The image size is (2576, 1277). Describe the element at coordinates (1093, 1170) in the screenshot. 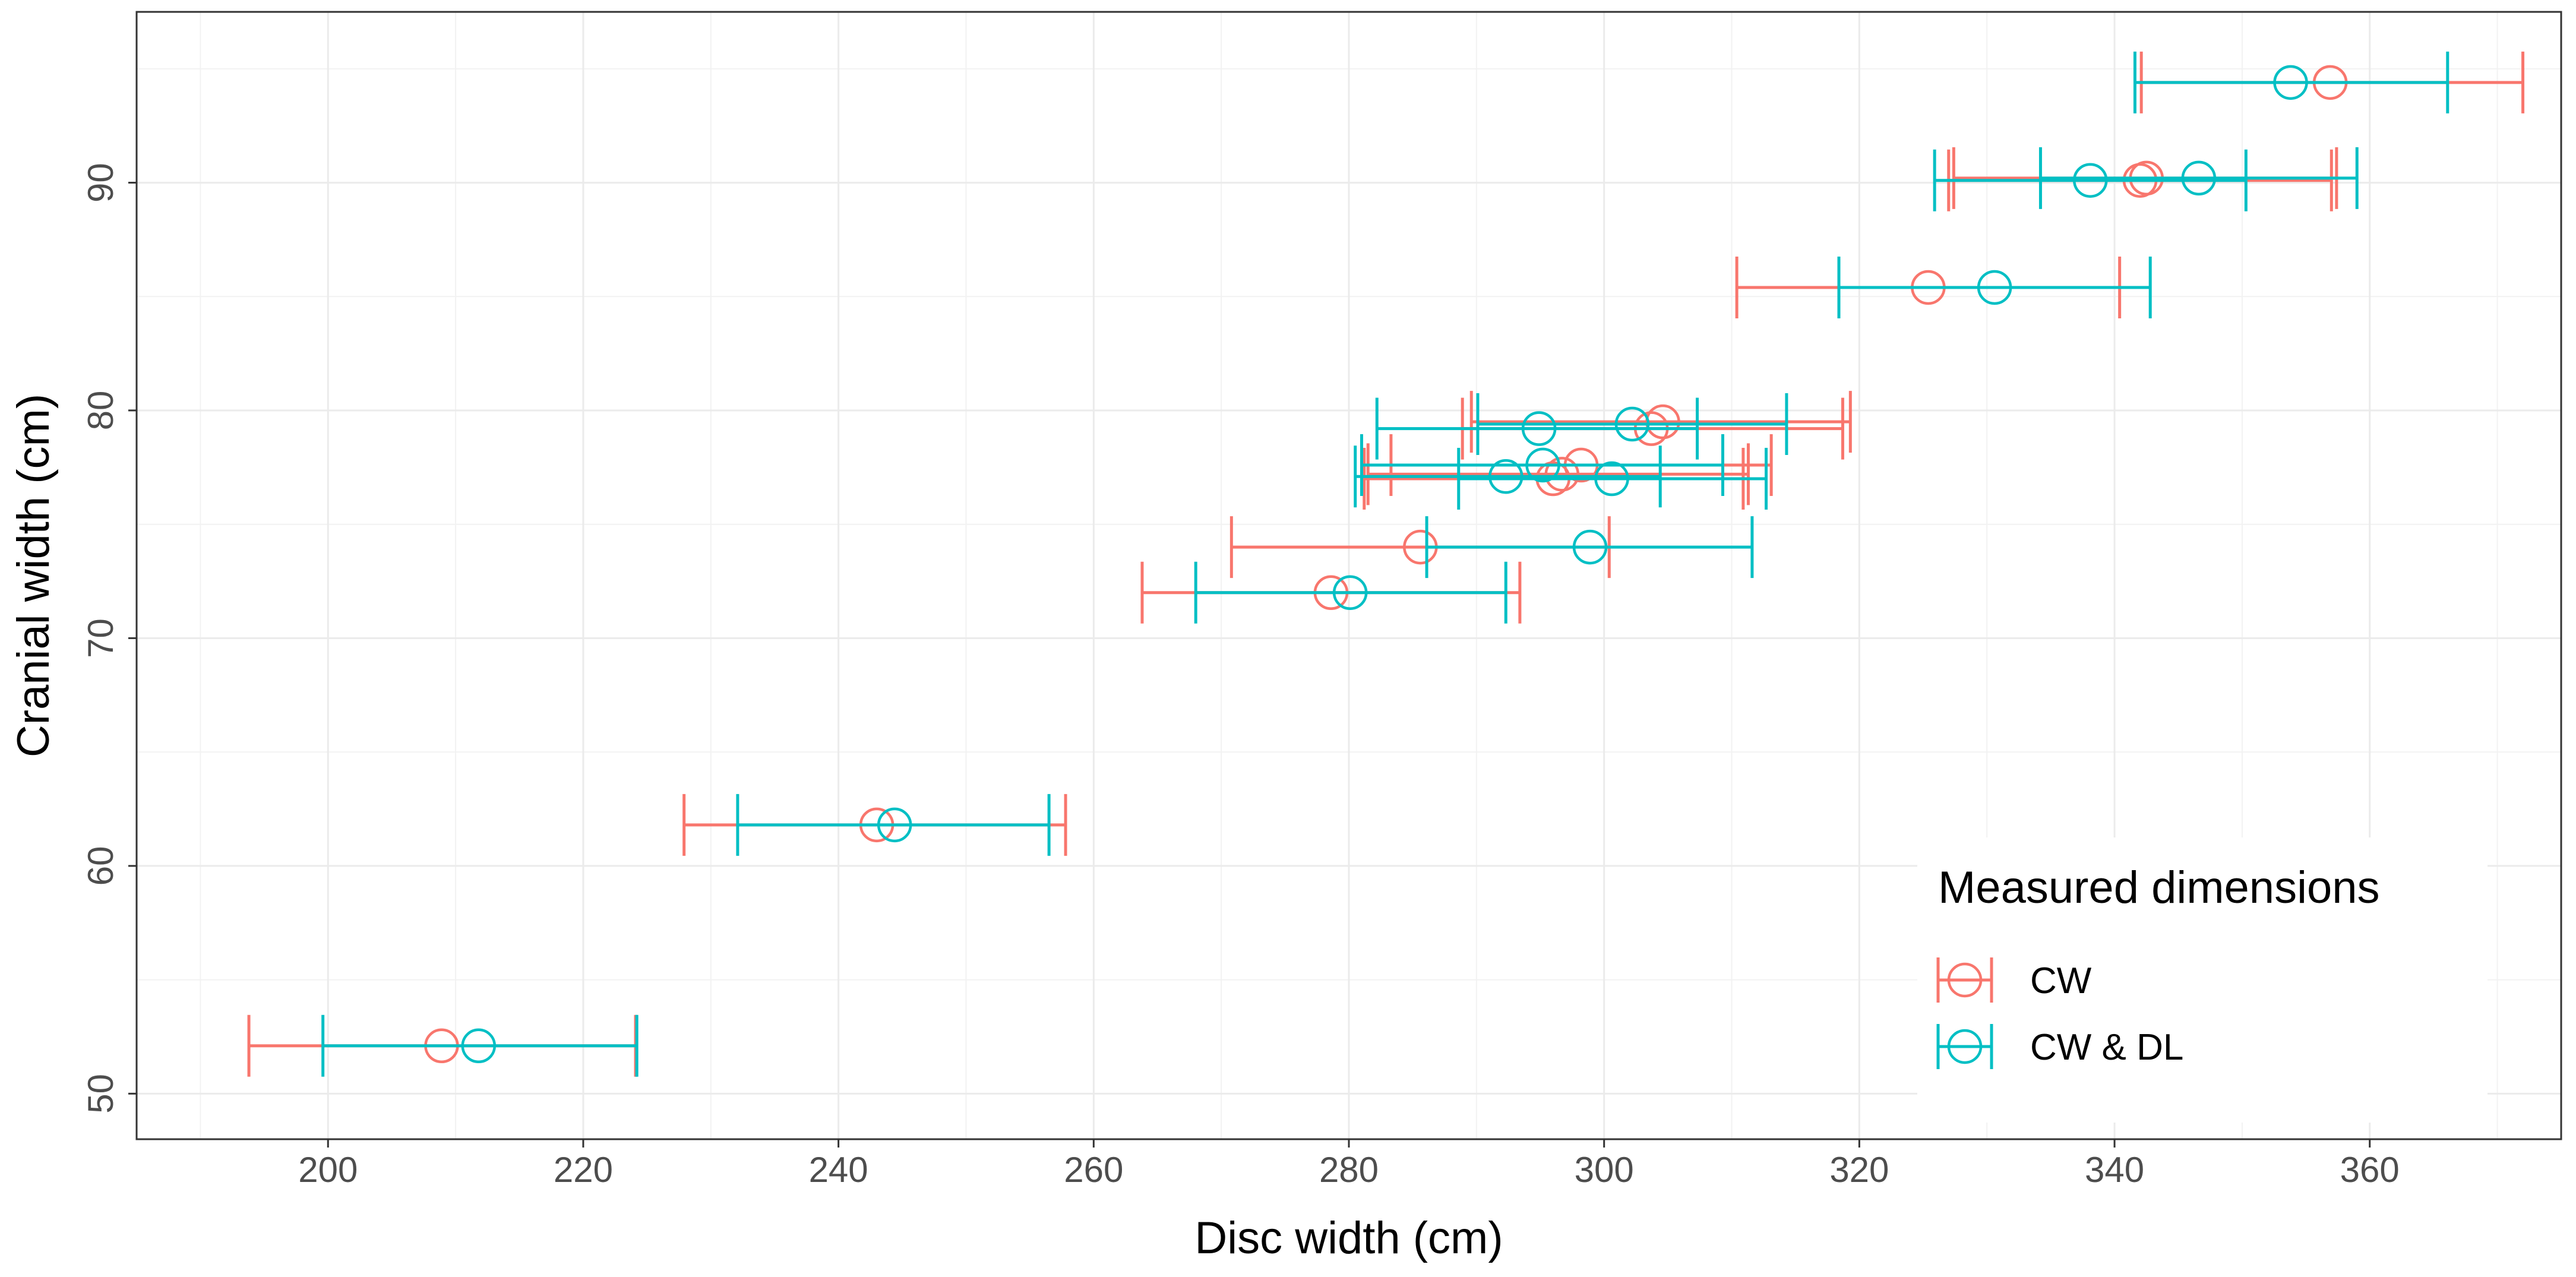

I see `x-tick-label: 260` at that location.